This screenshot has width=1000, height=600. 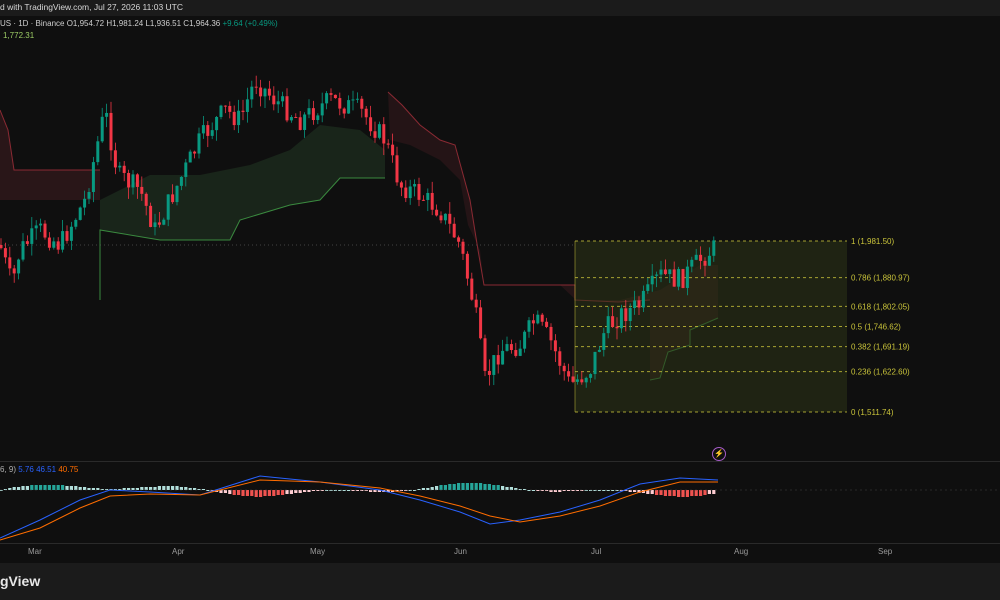 I want to click on footer-bar: gView, so click(x=500, y=581).